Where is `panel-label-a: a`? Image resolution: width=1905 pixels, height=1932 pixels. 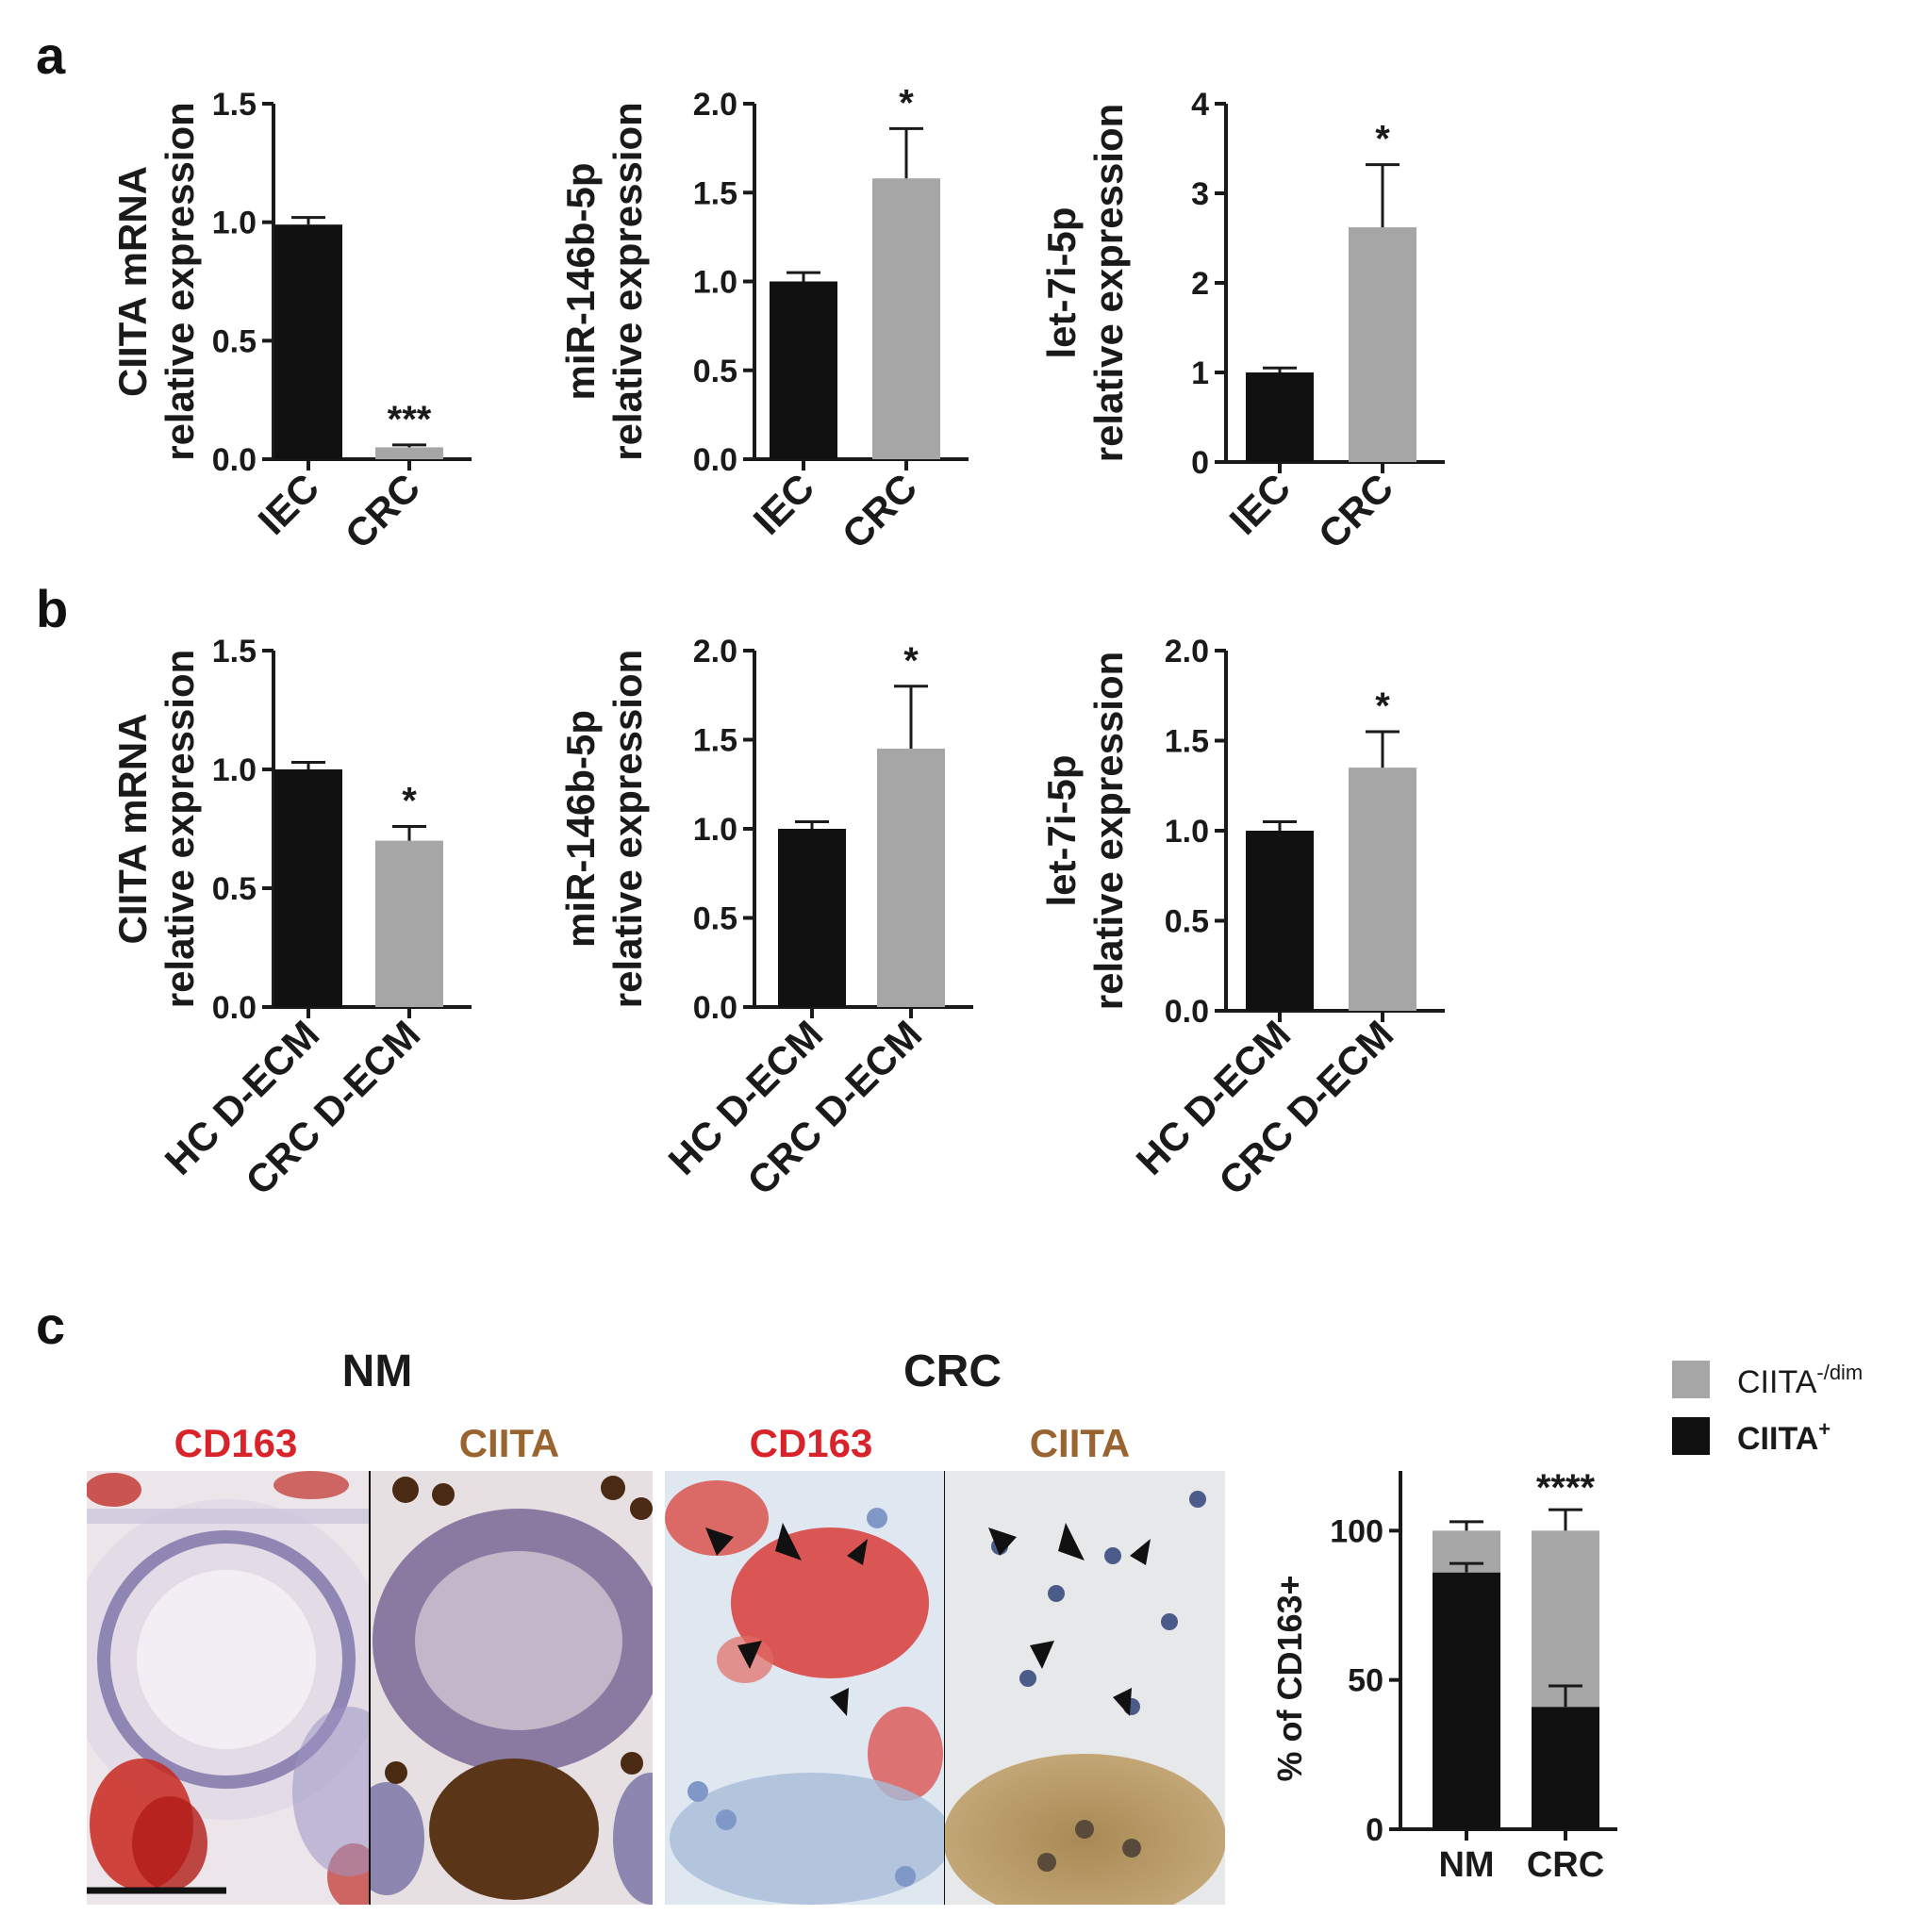
panel-label-a: a is located at coordinates (51, 55).